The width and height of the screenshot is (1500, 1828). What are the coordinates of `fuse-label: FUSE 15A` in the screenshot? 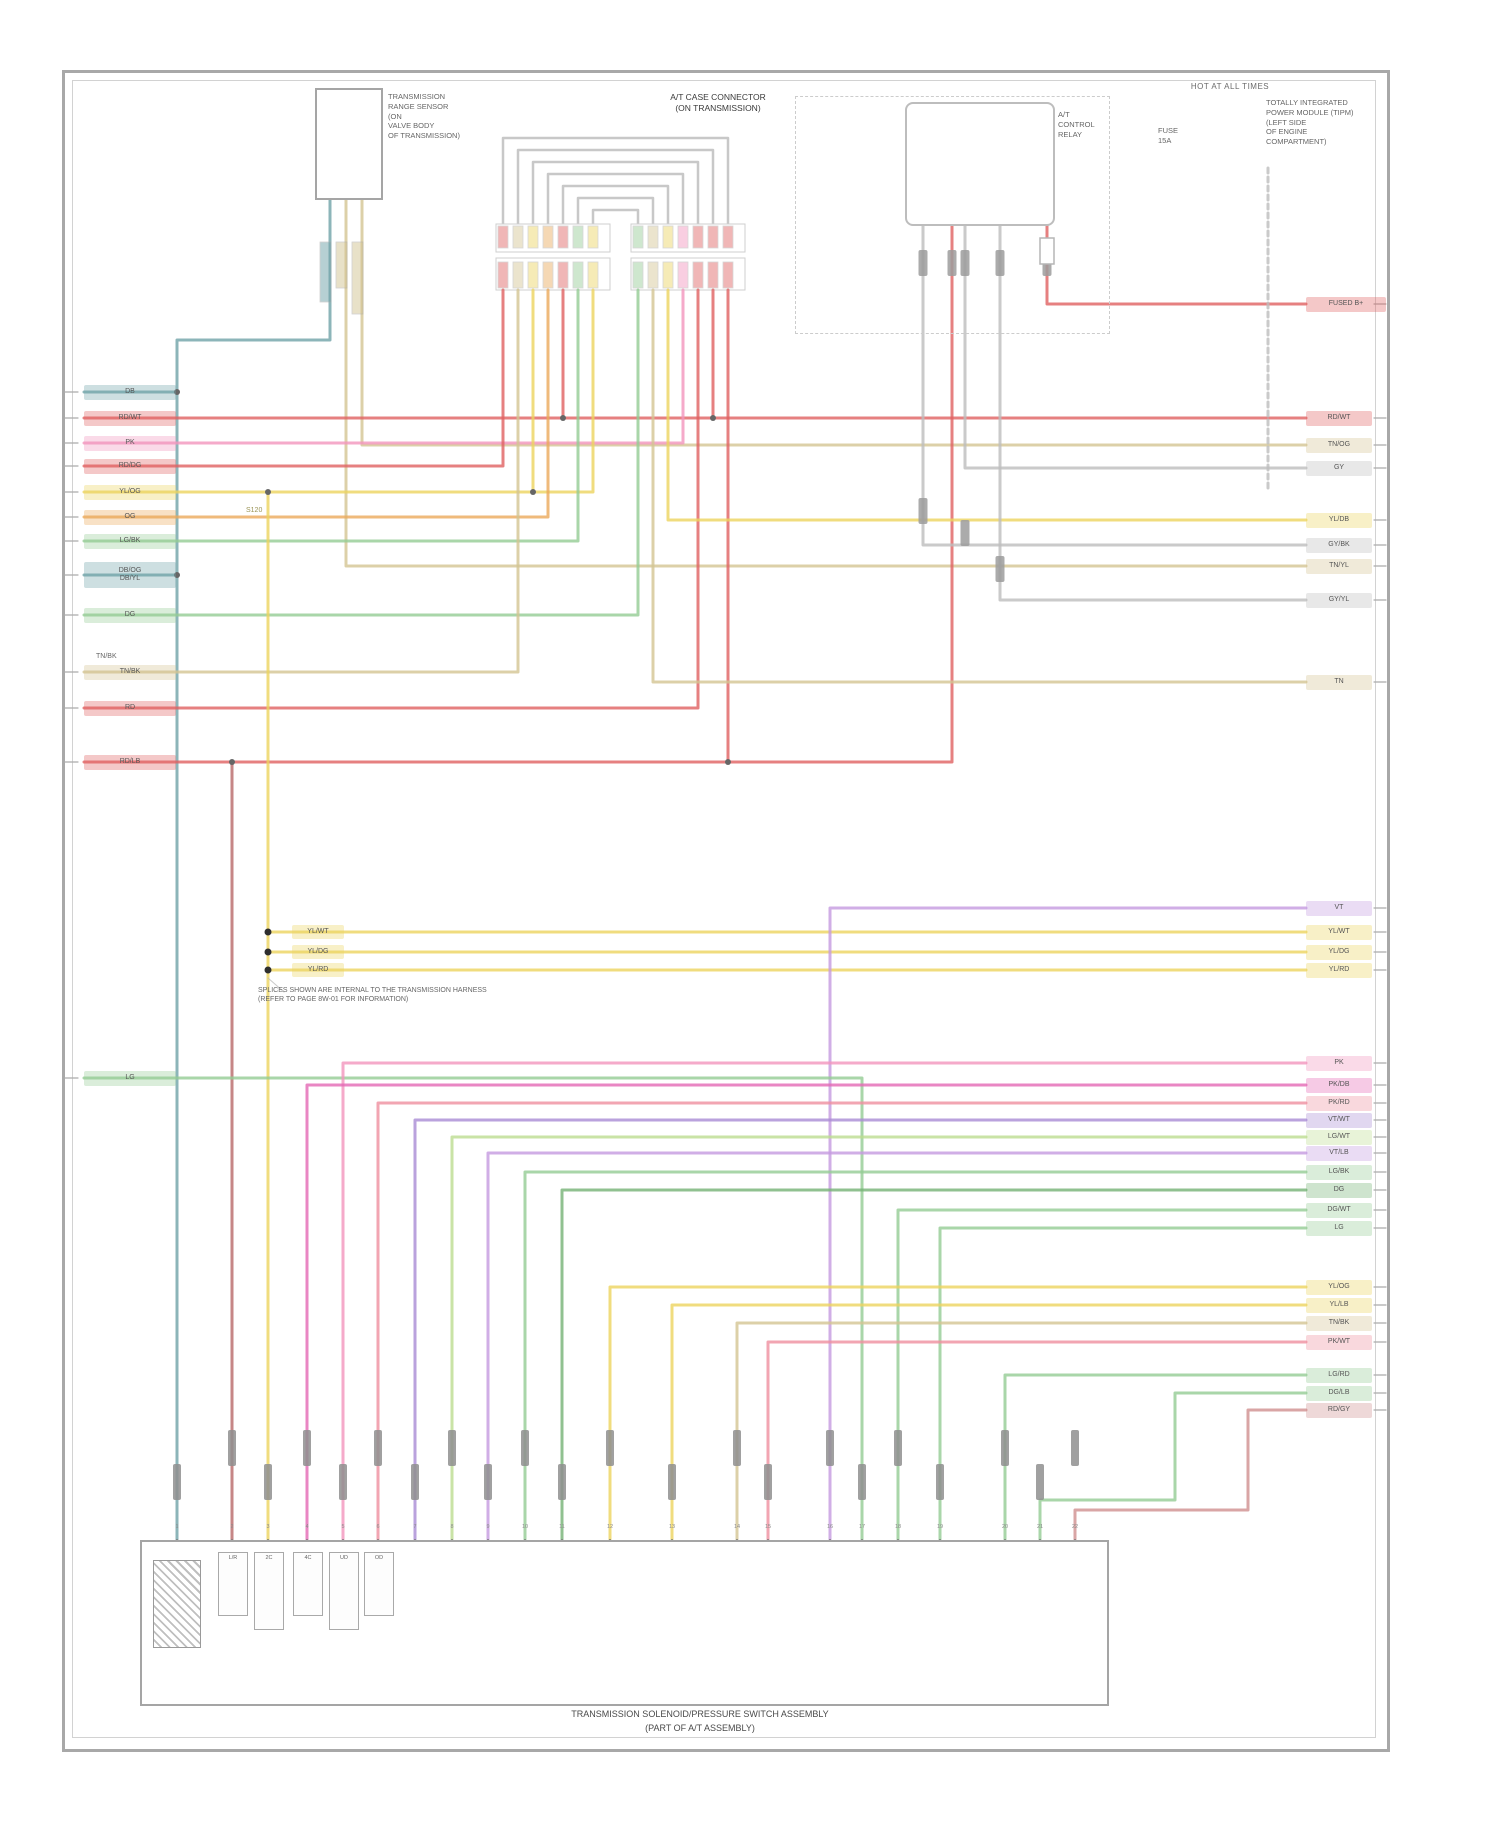 It's located at (1168, 136).